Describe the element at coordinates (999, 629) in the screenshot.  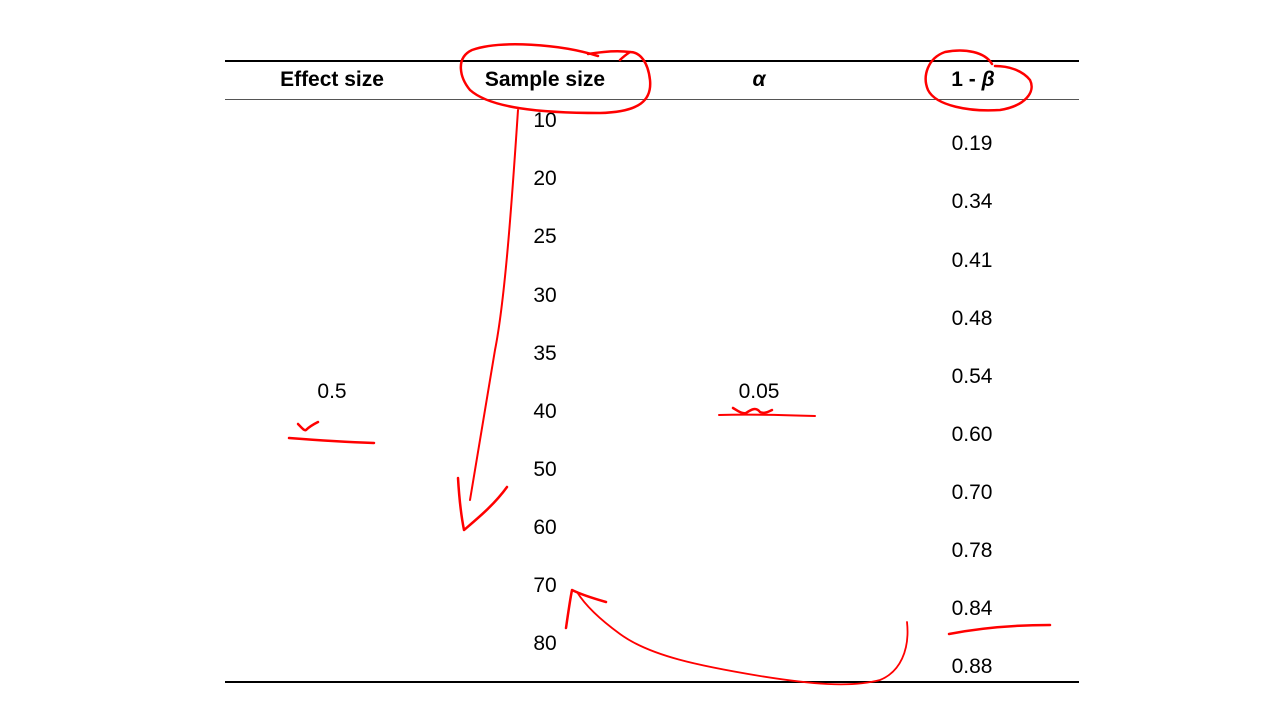
I see `annotation-underline-power` at that location.